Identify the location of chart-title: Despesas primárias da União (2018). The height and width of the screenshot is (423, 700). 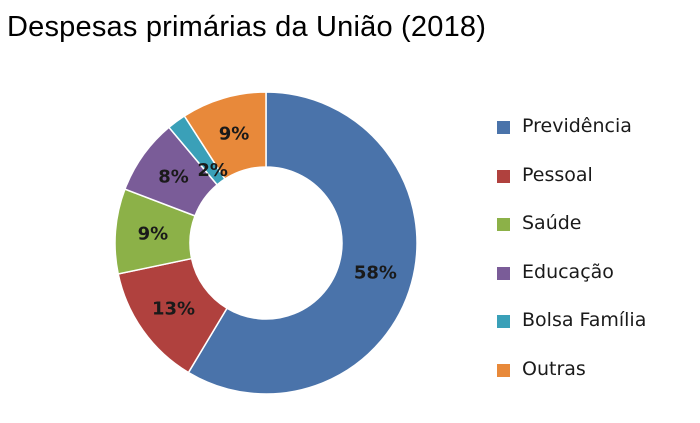
(247, 27).